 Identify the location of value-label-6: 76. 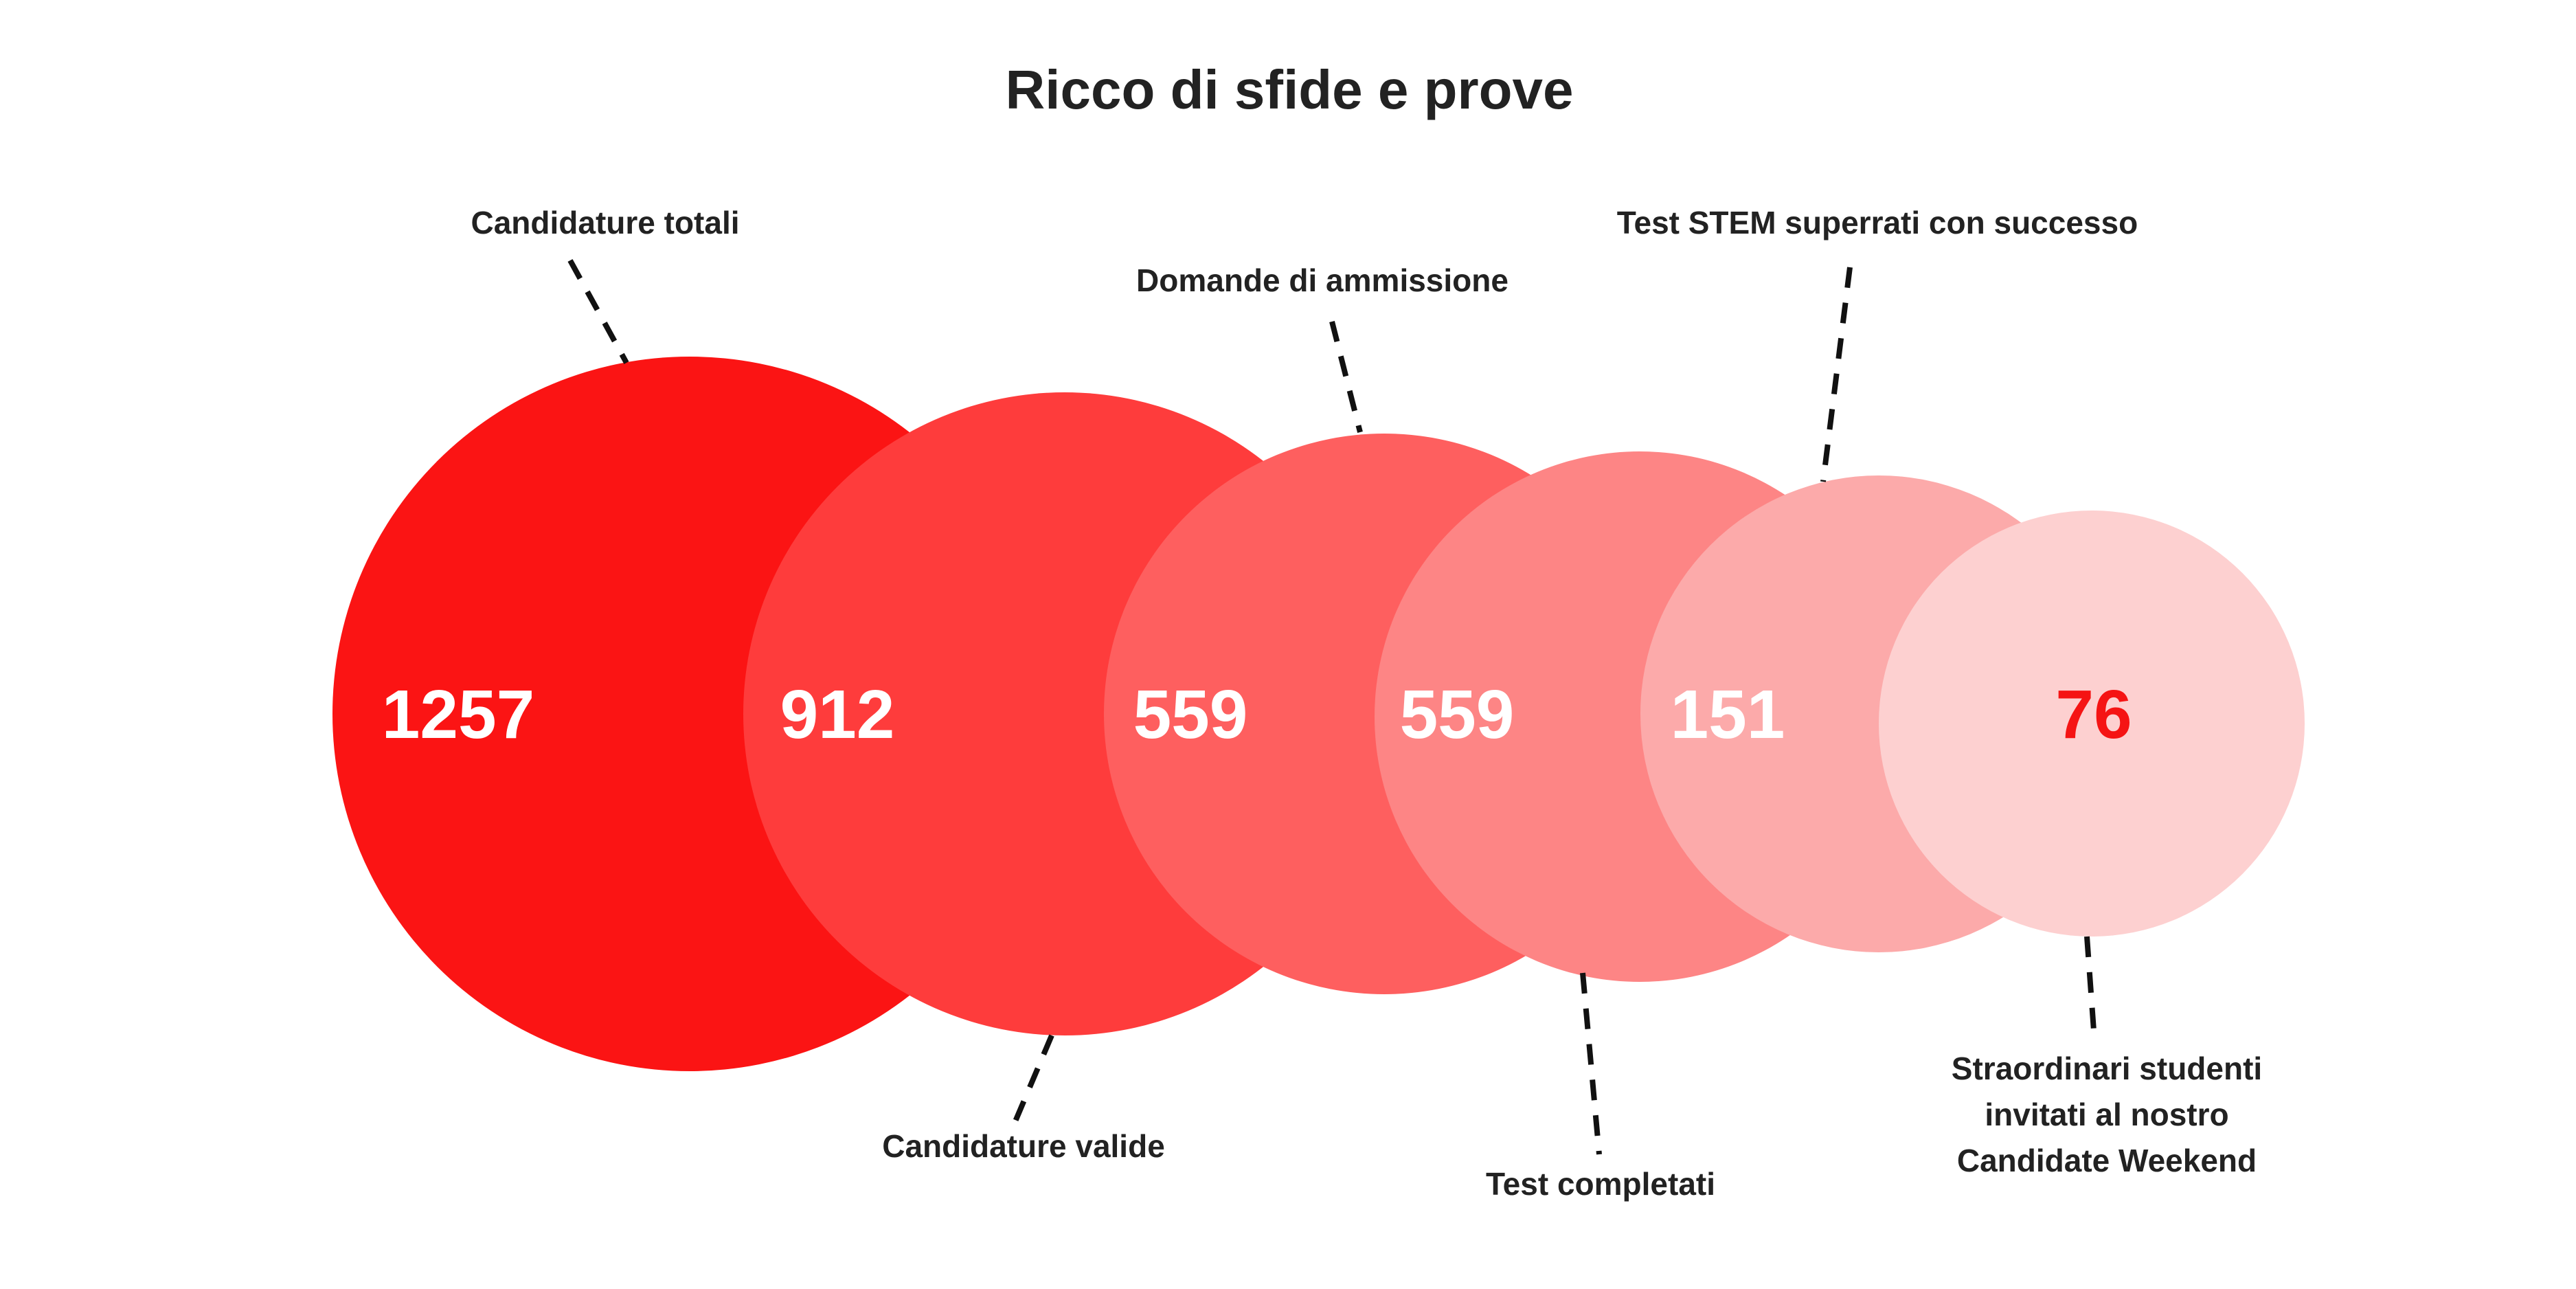
(2093, 714).